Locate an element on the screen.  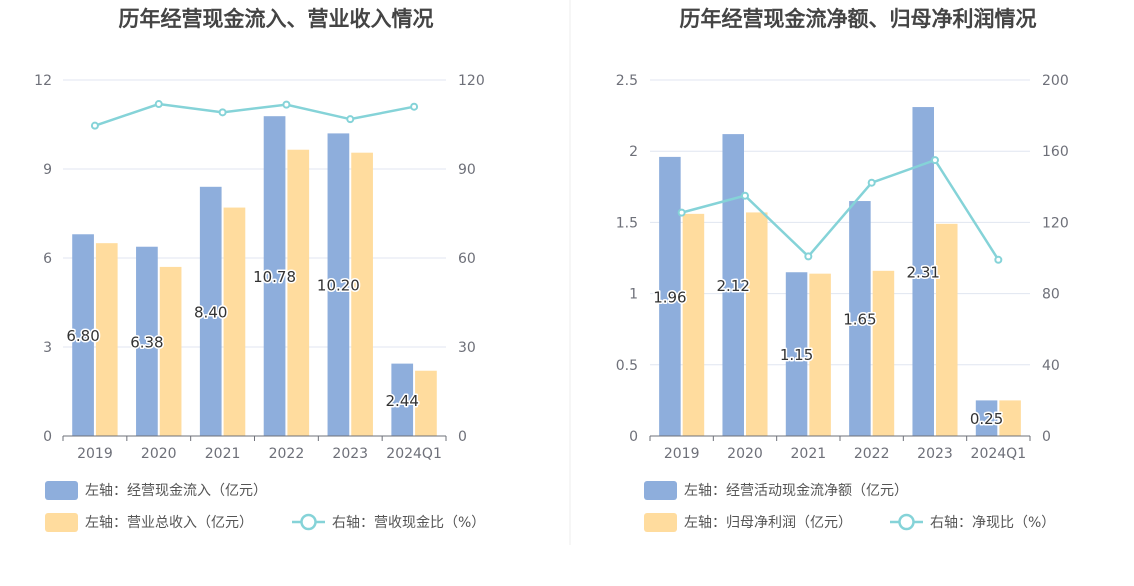
left-axis-tick-label: 1.5 is located at coordinates (627, 223).